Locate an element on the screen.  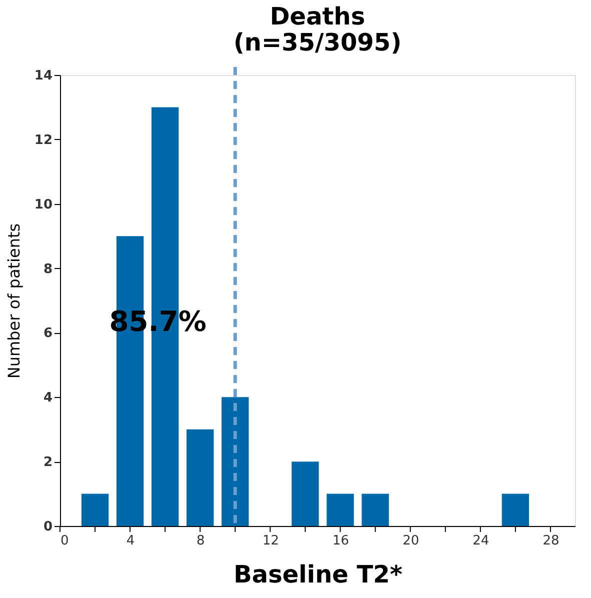
x-tick-label: 8 is located at coordinates (200, 541).